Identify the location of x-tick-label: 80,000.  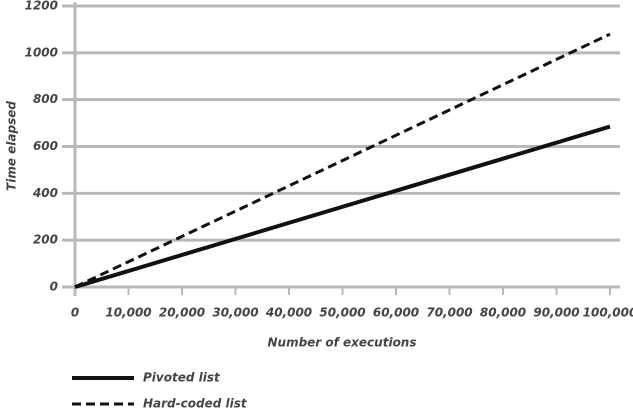
(503, 313).